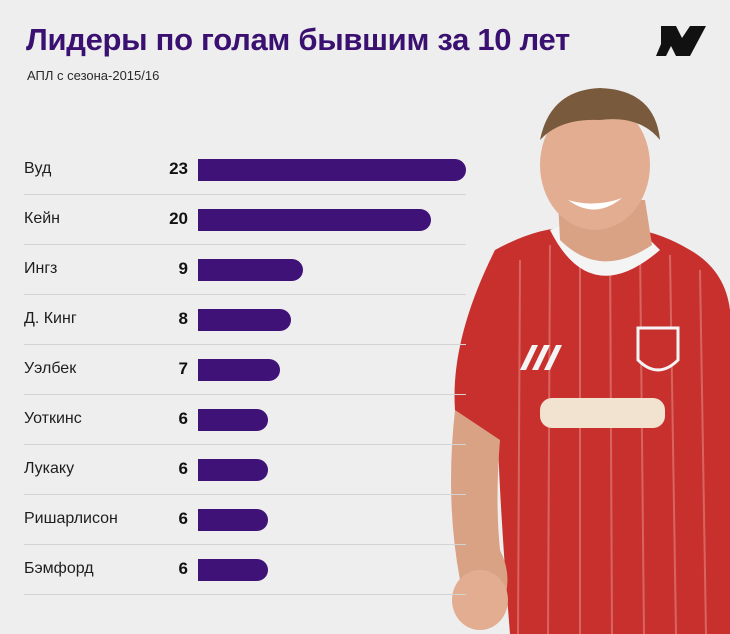 This screenshot has width=730, height=634. I want to click on chart-row: Уэлбек 7, so click(245, 370).